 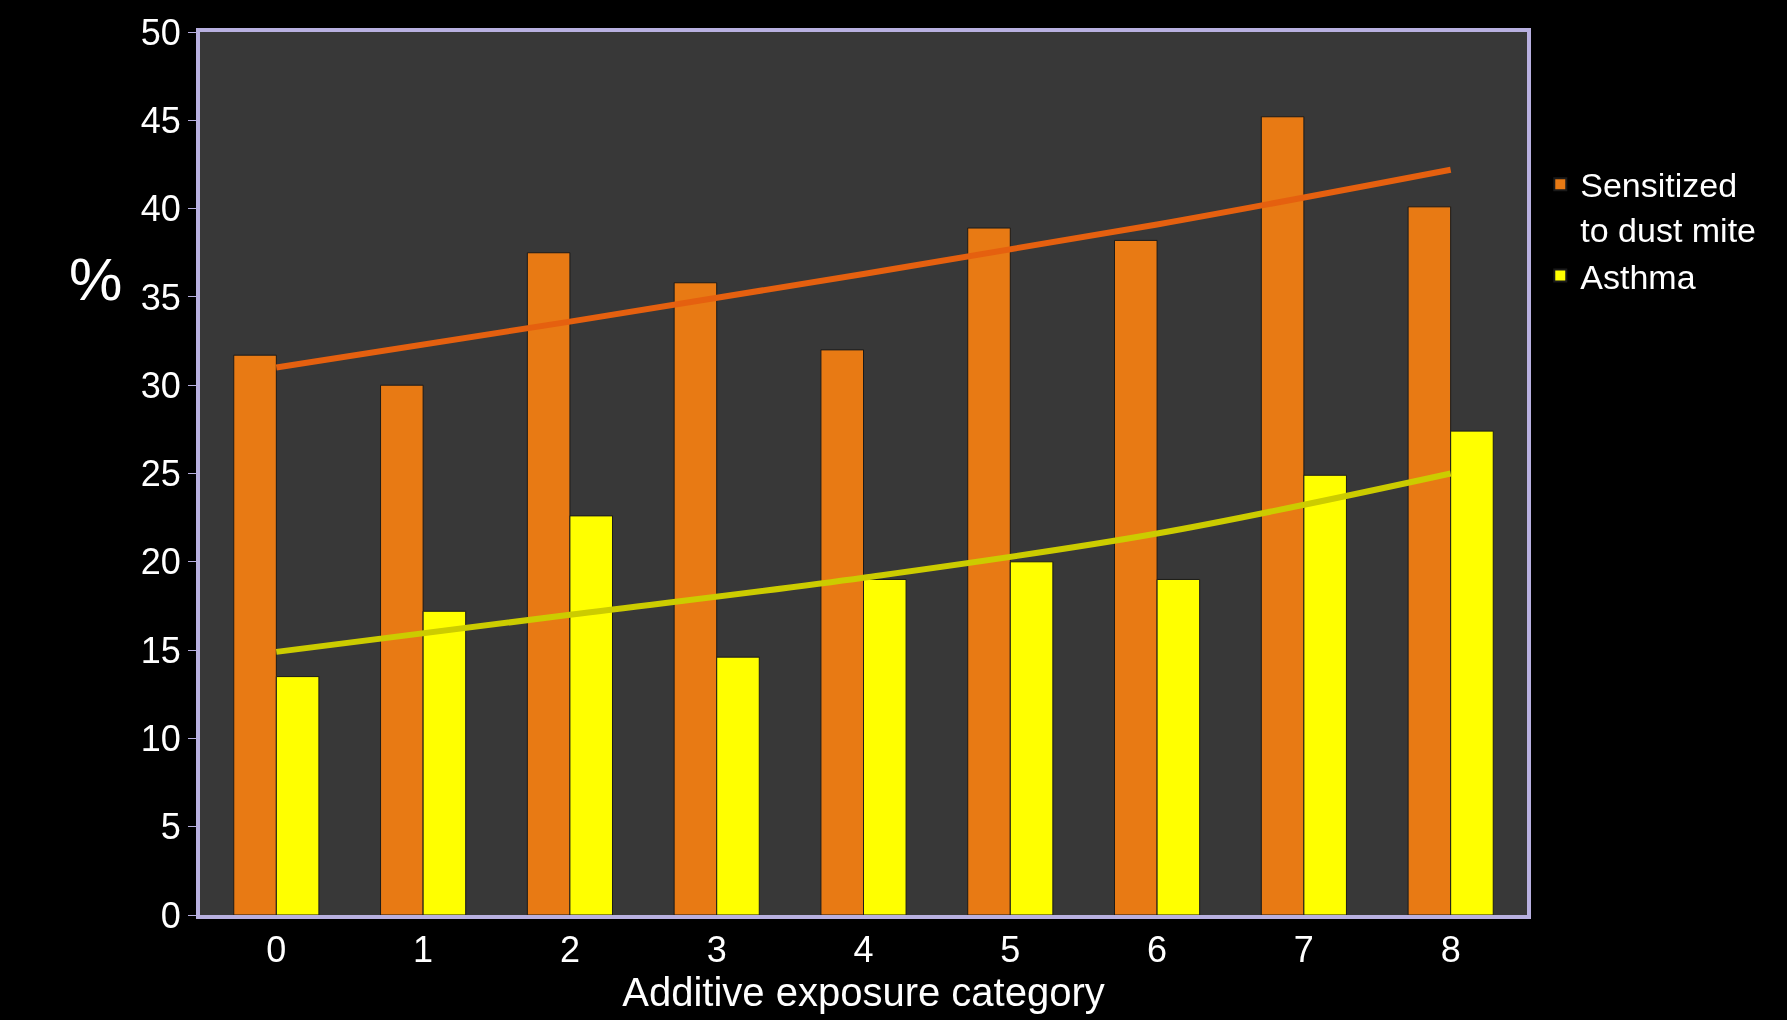 I want to click on legend-label: Sensitized to dust mite, so click(x=1668, y=207).